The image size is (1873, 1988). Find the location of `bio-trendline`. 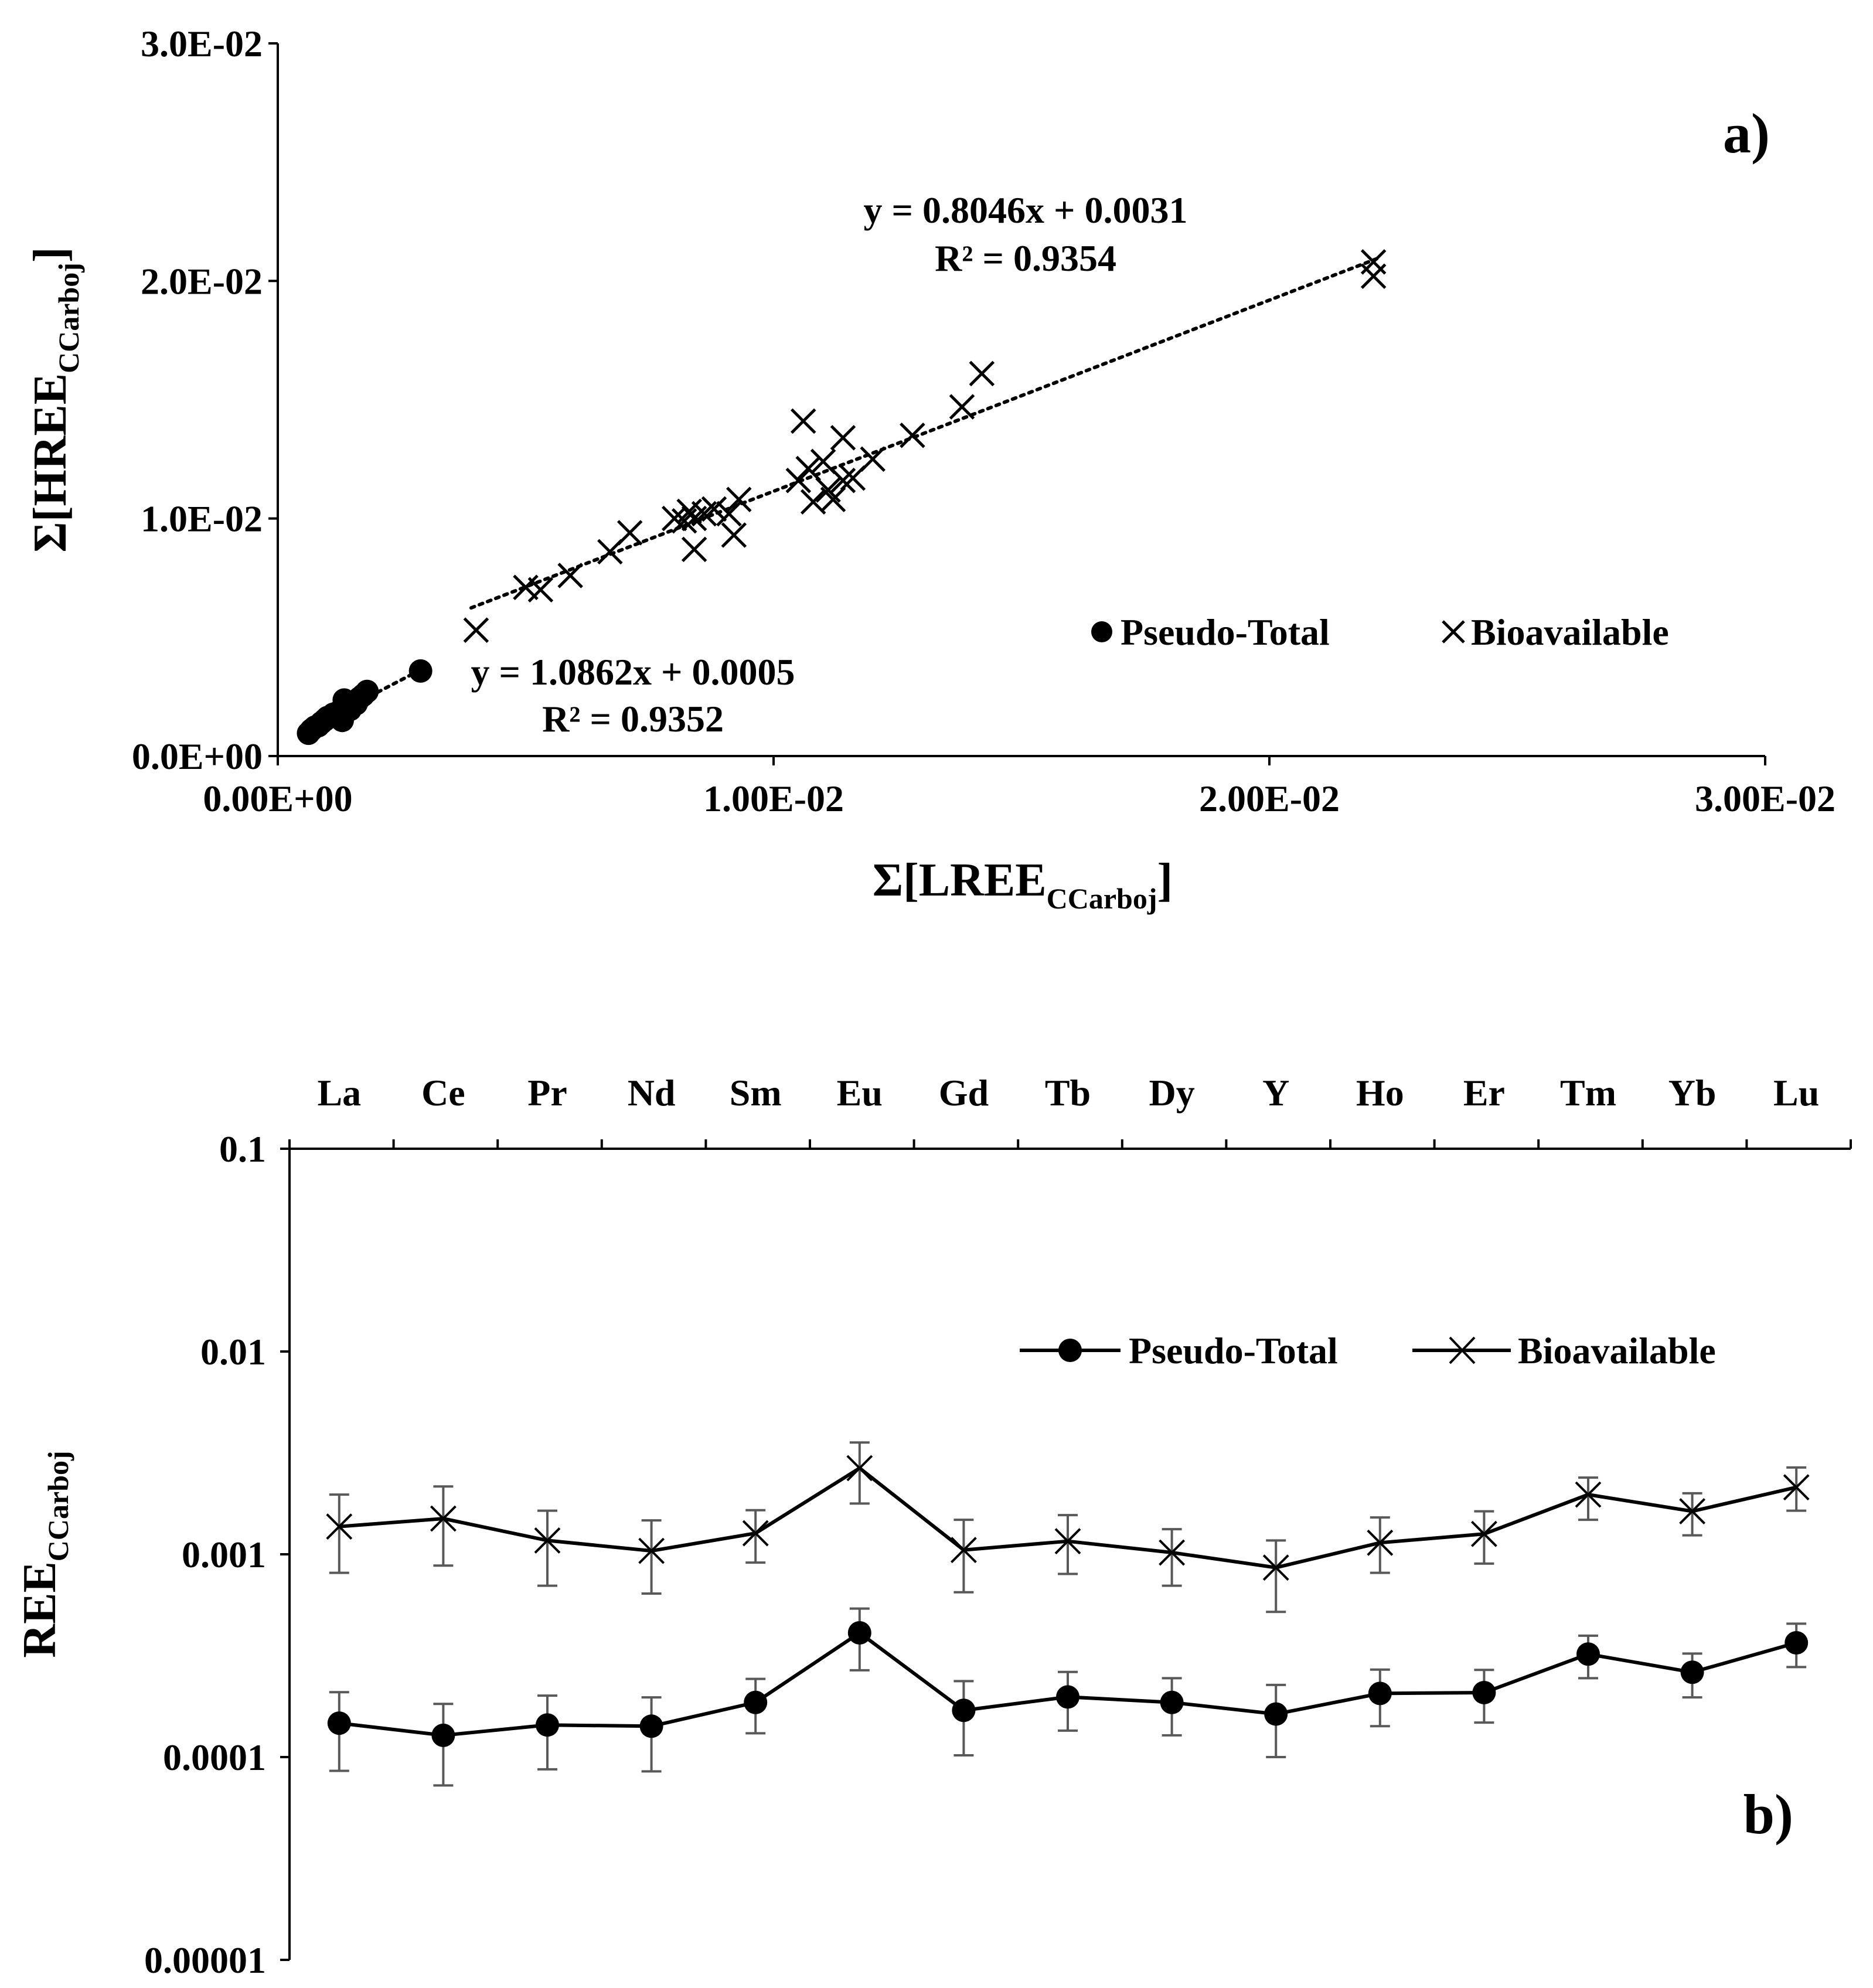

bio-trendline is located at coordinates (925, 433).